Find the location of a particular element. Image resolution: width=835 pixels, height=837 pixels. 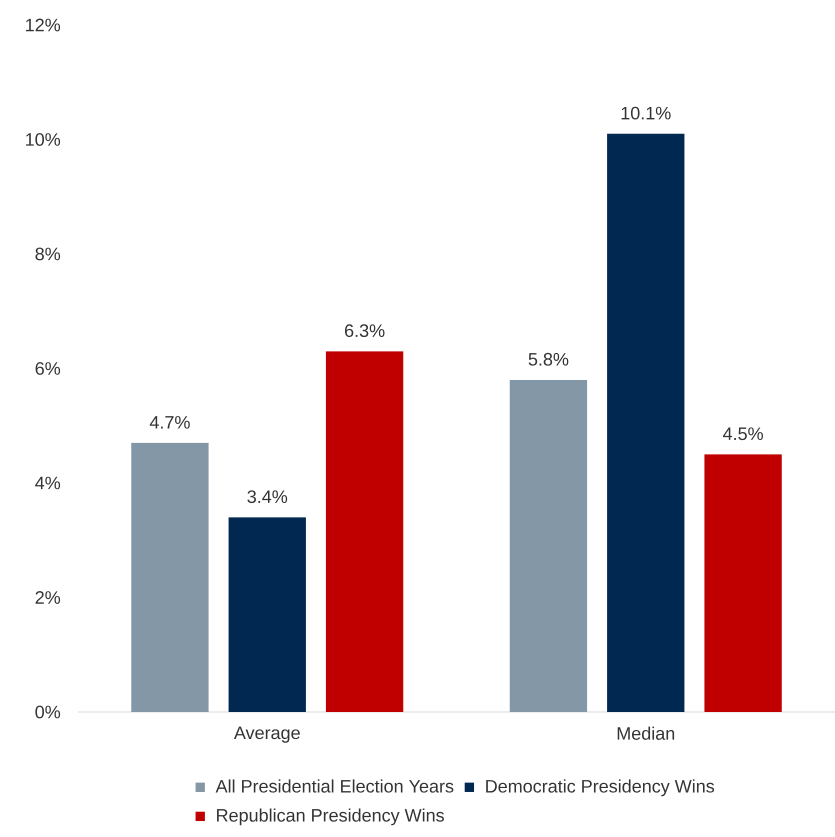

x-tick-label: Median is located at coordinates (646, 733).